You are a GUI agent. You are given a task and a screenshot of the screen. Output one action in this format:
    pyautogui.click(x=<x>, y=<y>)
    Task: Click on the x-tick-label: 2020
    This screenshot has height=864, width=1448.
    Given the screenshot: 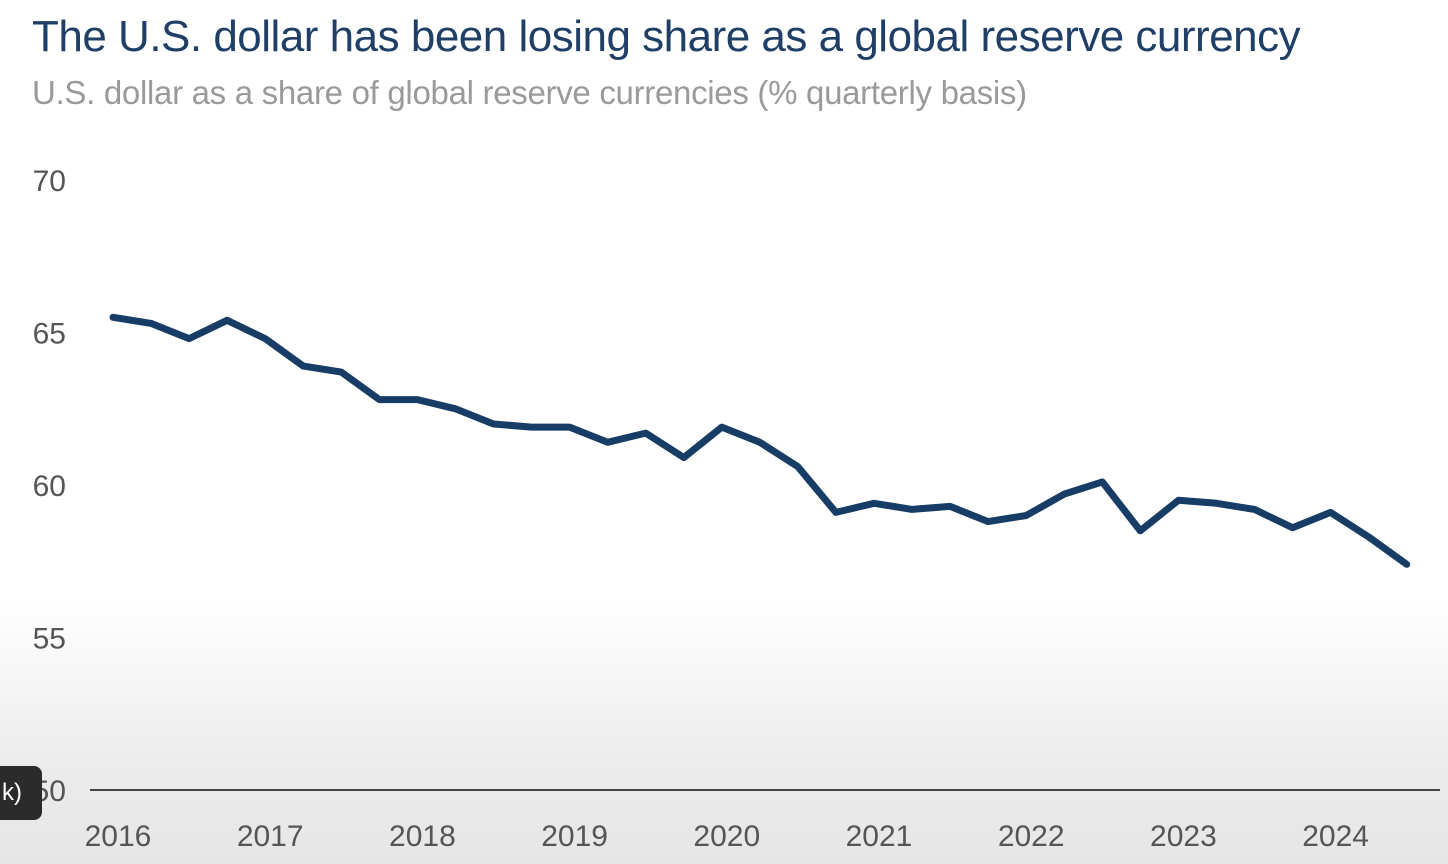 What is the action you would take?
    pyautogui.click(x=726, y=836)
    